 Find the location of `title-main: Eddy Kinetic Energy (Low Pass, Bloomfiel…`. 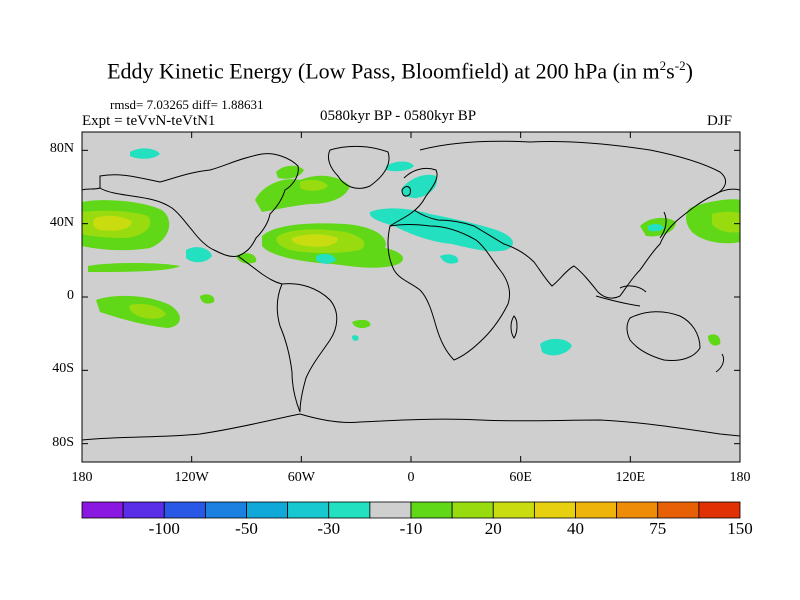

title-main: Eddy Kinetic Energy (Low Pass, Bloomfiel… is located at coordinates (383, 71).